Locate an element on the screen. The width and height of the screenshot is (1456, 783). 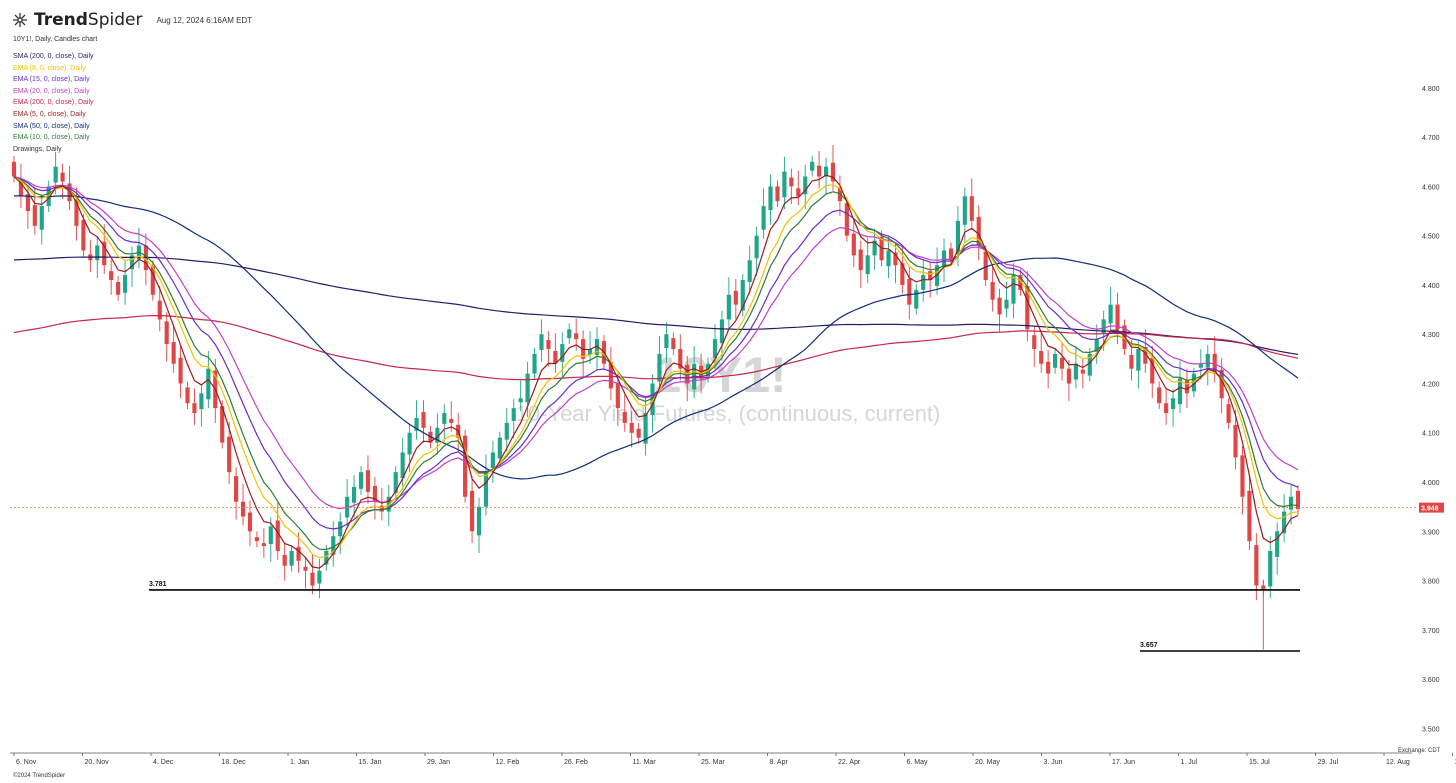
indicator-legend-item: EMA (20, 0, close), Daily is located at coordinates (51, 91).